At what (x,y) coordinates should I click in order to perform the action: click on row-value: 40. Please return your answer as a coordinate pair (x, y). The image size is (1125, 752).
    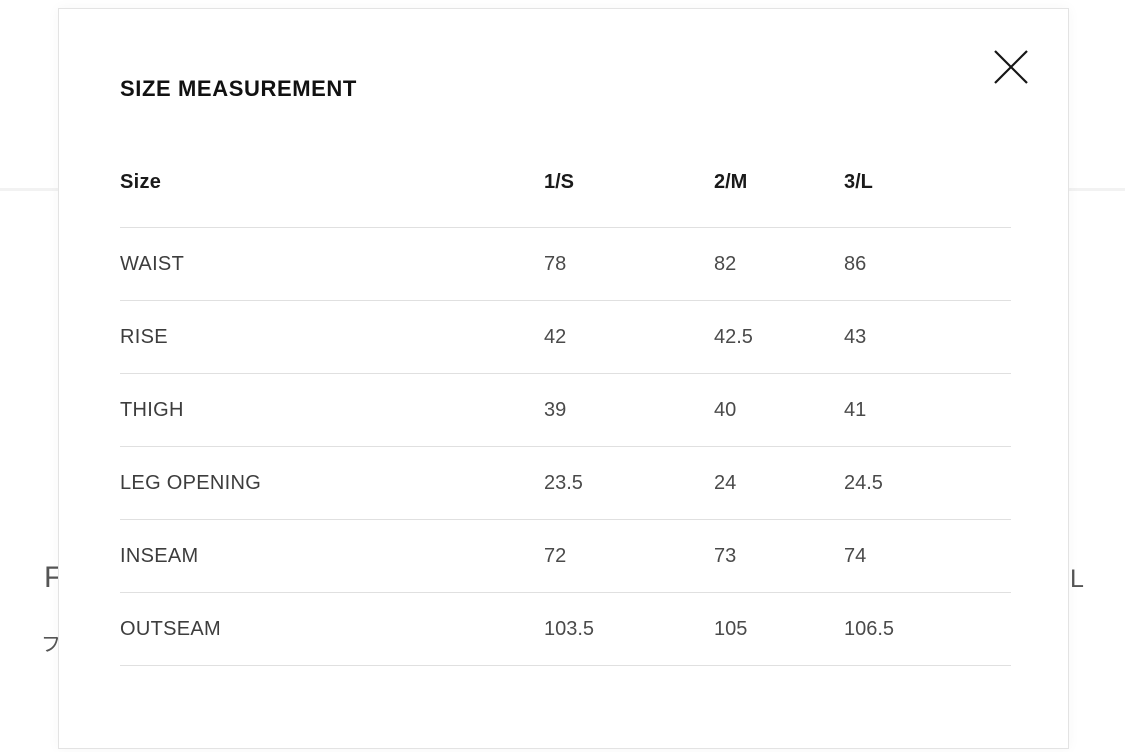
    Looking at the image, I should click on (725, 409).